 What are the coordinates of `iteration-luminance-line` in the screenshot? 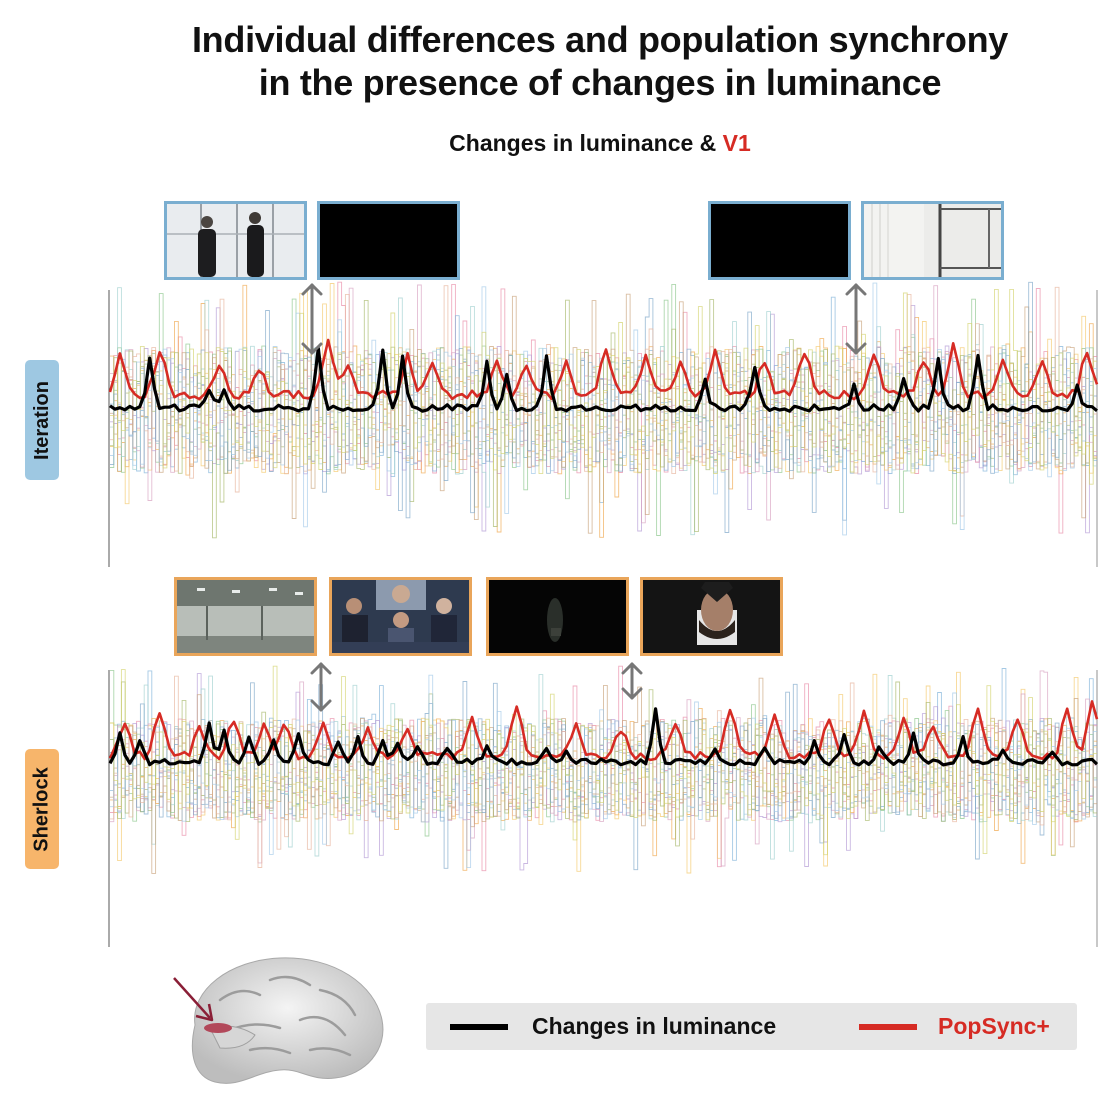 It's located at (604, 379).